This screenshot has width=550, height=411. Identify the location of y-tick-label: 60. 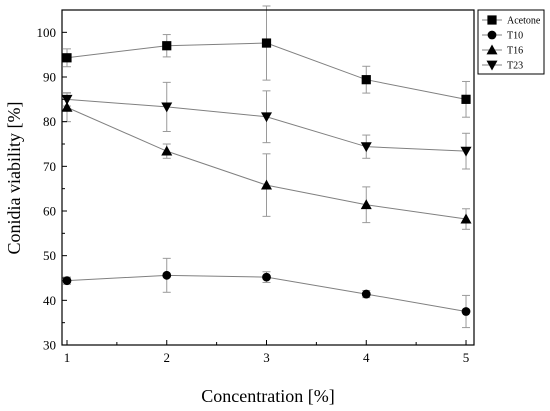
(49, 211).